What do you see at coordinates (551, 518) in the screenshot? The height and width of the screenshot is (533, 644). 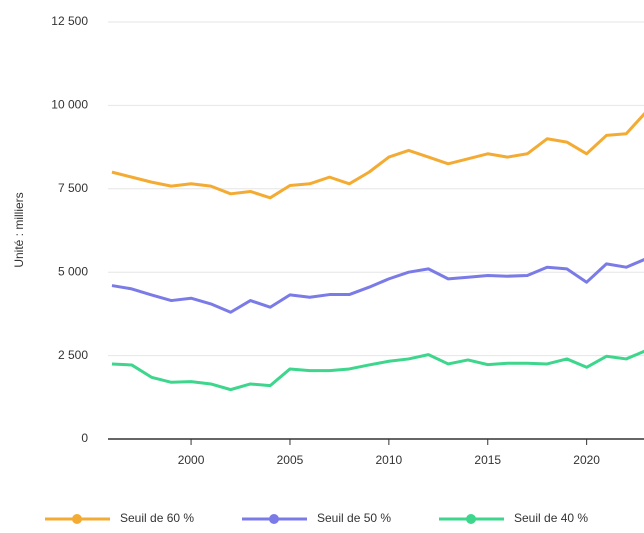 I see `legend-label: Seuil de 40 %` at bounding box center [551, 518].